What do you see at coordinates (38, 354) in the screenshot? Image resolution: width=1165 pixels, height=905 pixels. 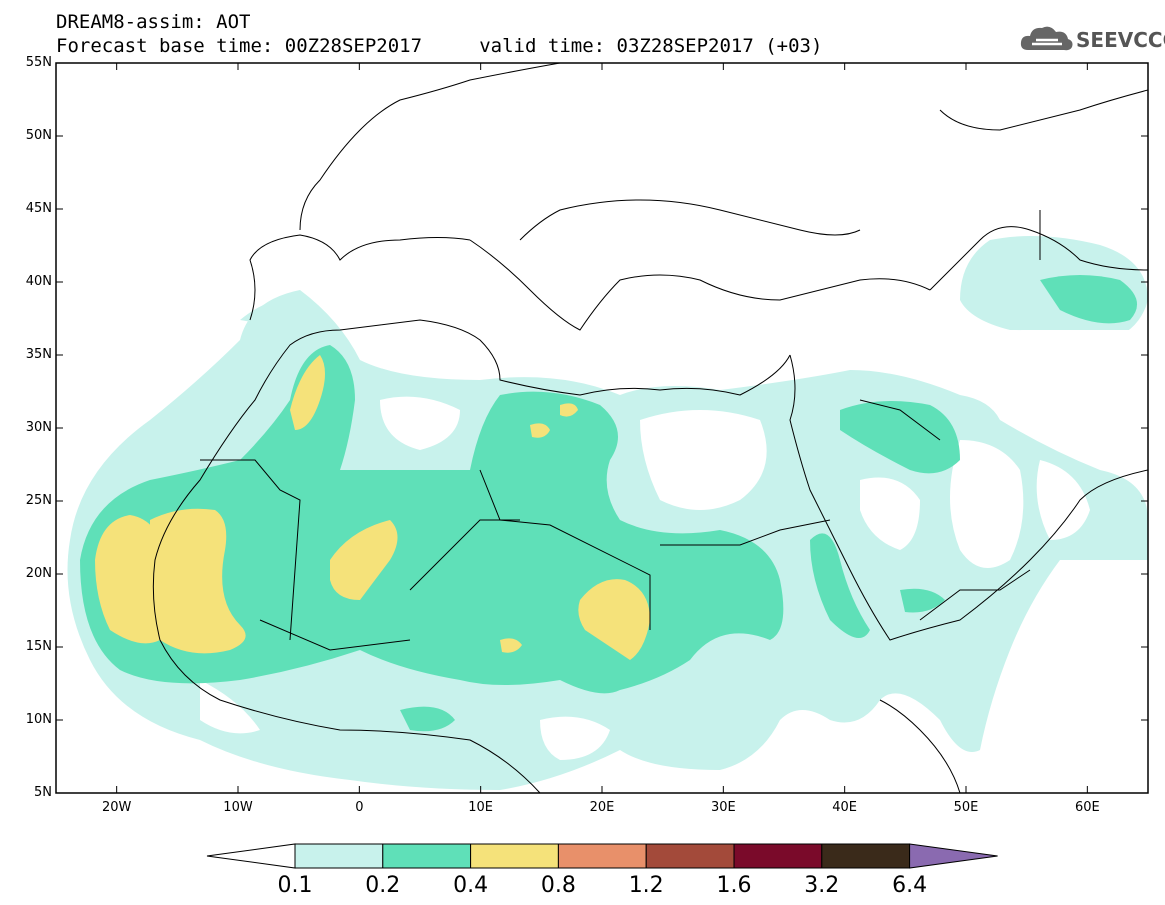 I see `lat-label: 35N` at bounding box center [38, 354].